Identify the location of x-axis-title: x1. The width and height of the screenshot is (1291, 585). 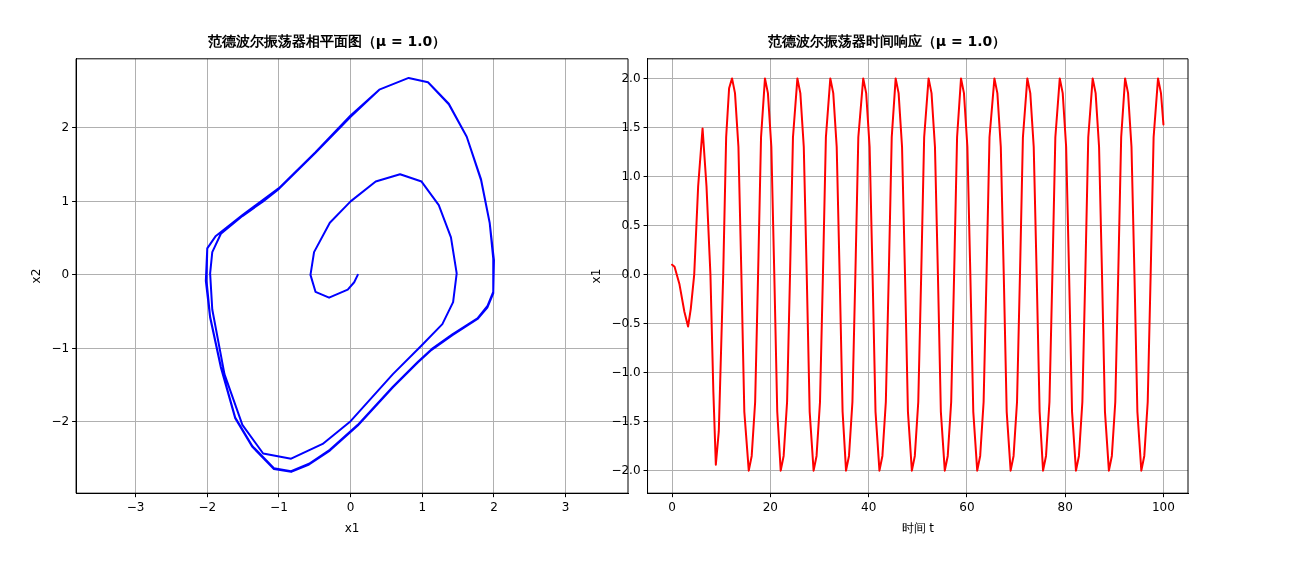
(352, 527).